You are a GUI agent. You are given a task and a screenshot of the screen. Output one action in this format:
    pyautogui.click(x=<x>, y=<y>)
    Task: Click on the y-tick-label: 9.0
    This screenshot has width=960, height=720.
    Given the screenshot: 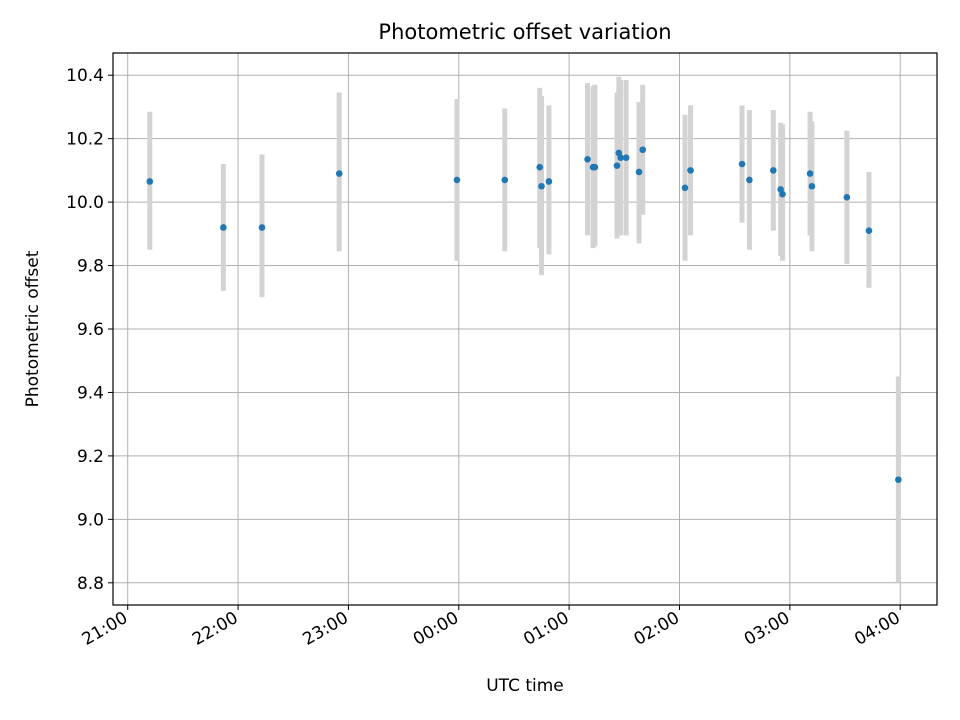 What is the action you would take?
    pyautogui.click(x=90, y=520)
    